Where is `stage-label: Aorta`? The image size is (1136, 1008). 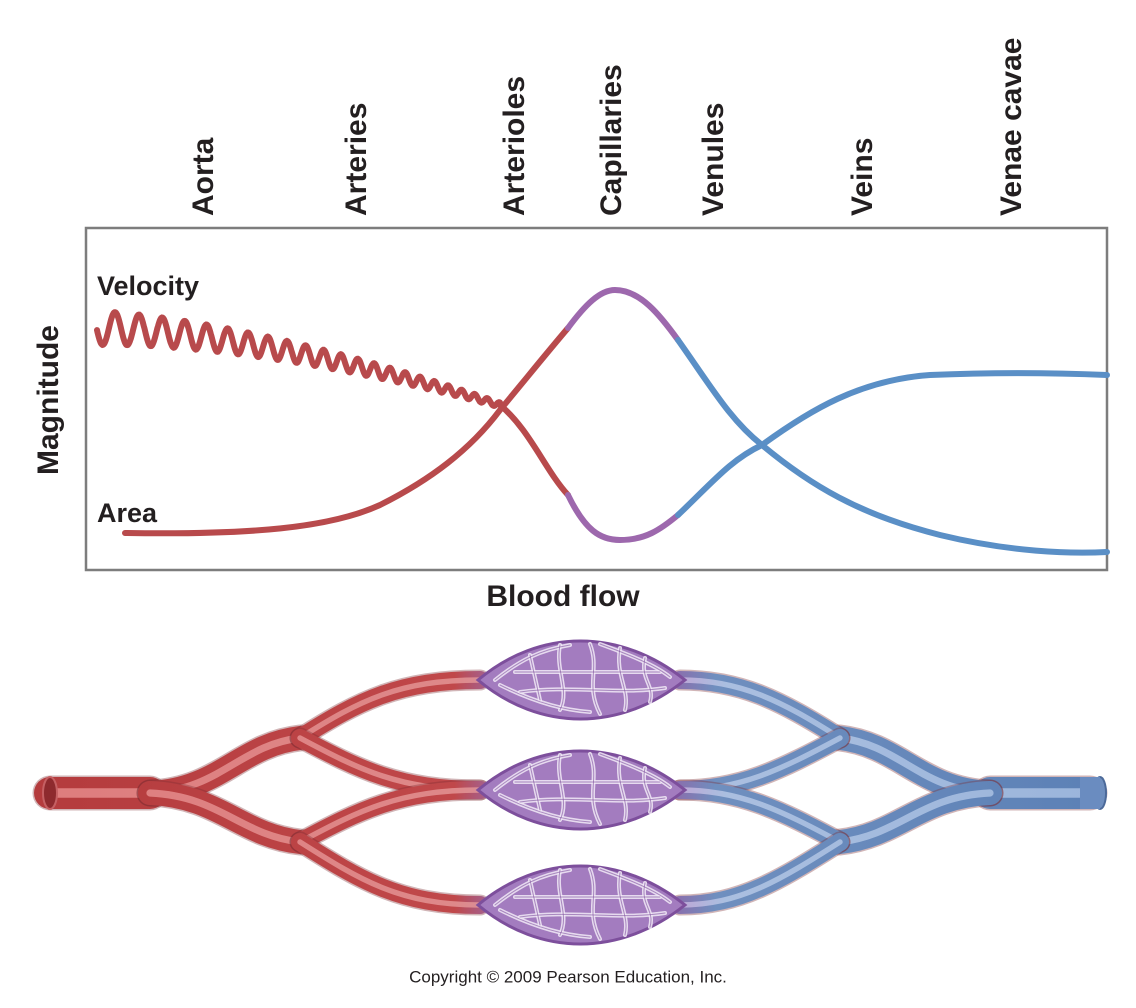 stage-label: Aorta is located at coordinates (203, 176).